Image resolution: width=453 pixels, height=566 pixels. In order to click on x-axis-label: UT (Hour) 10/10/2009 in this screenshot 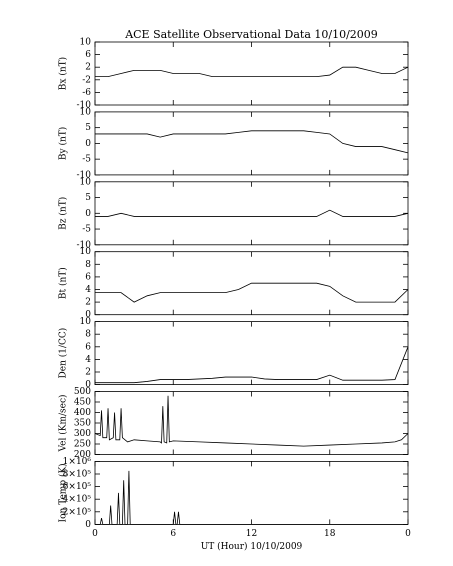, I will do `click(252, 546)`.